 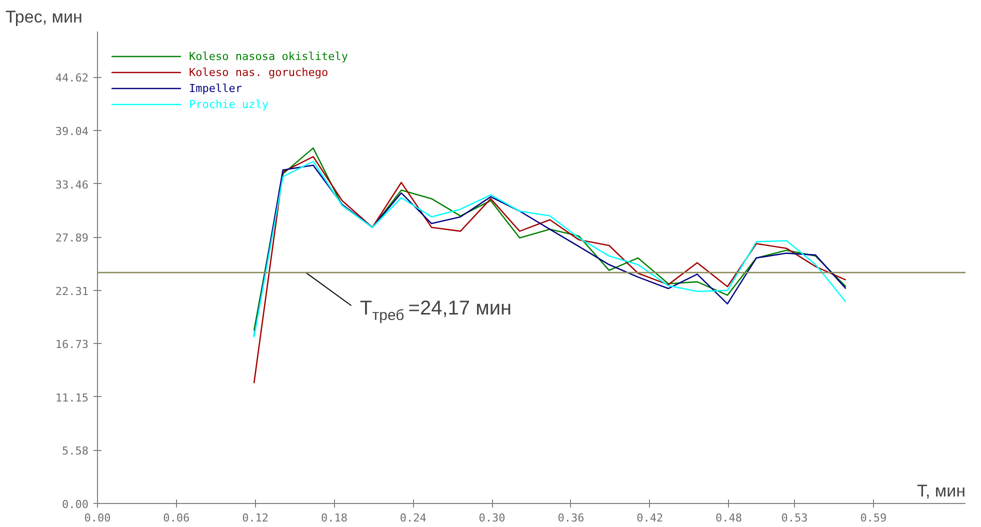 What do you see at coordinates (571, 518) in the screenshot?
I see `x-tick-label: 0.36` at bounding box center [571, 518].